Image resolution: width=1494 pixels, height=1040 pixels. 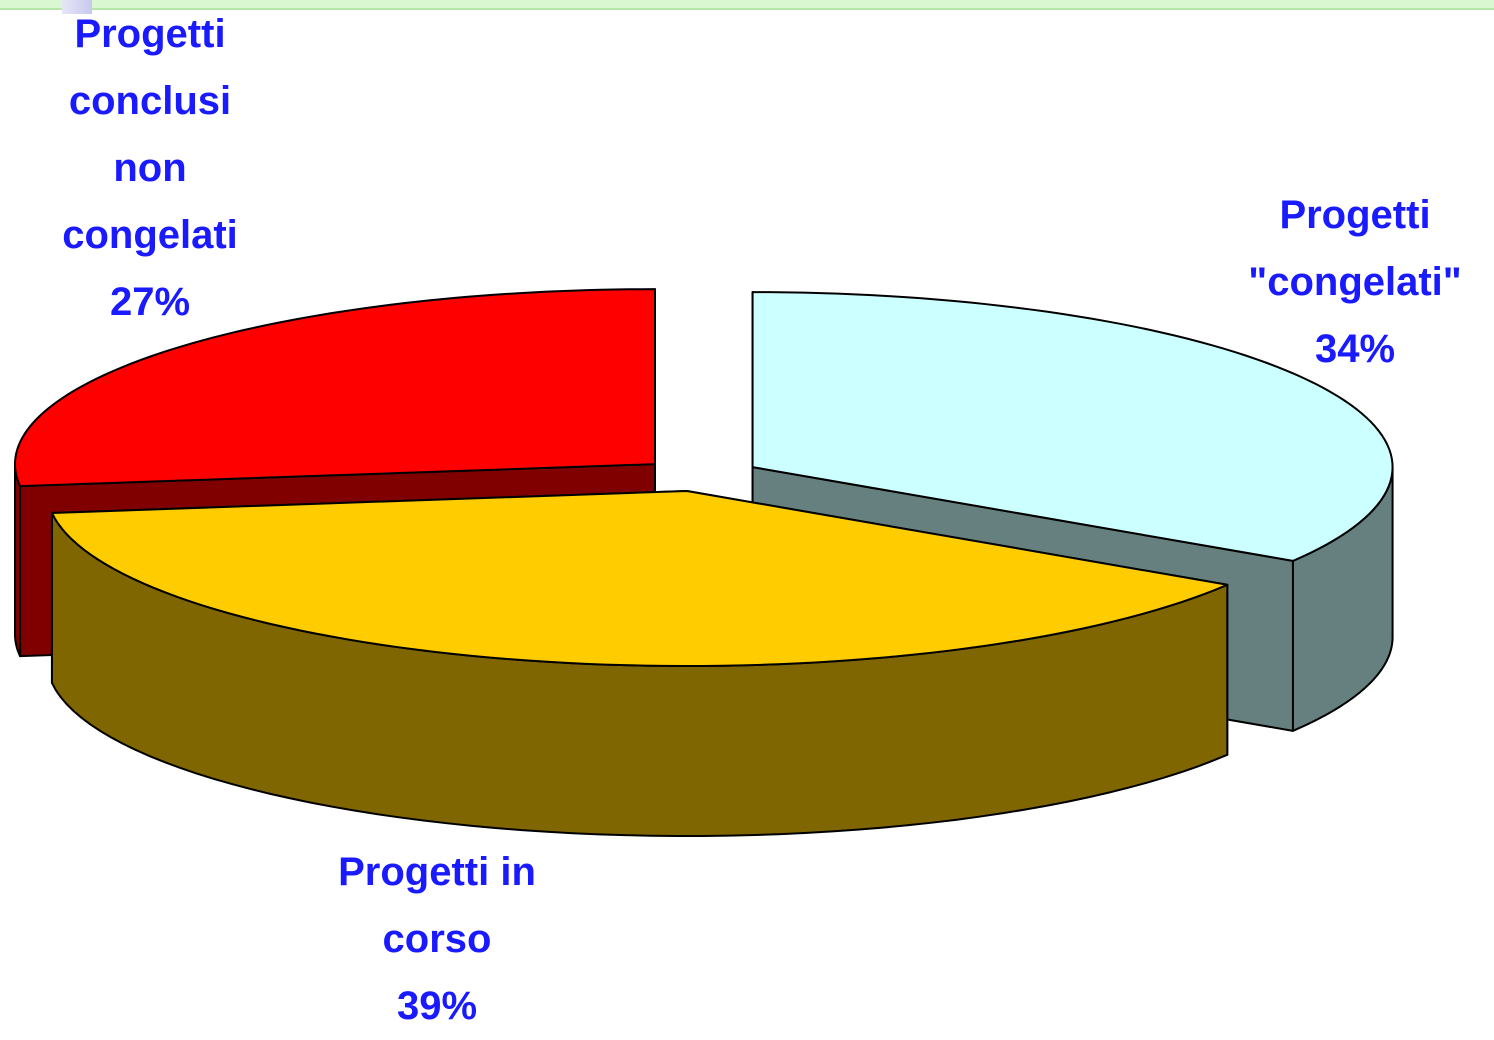 I want to click on slice-name: Progetti in corso, so click(x=437, y=905).